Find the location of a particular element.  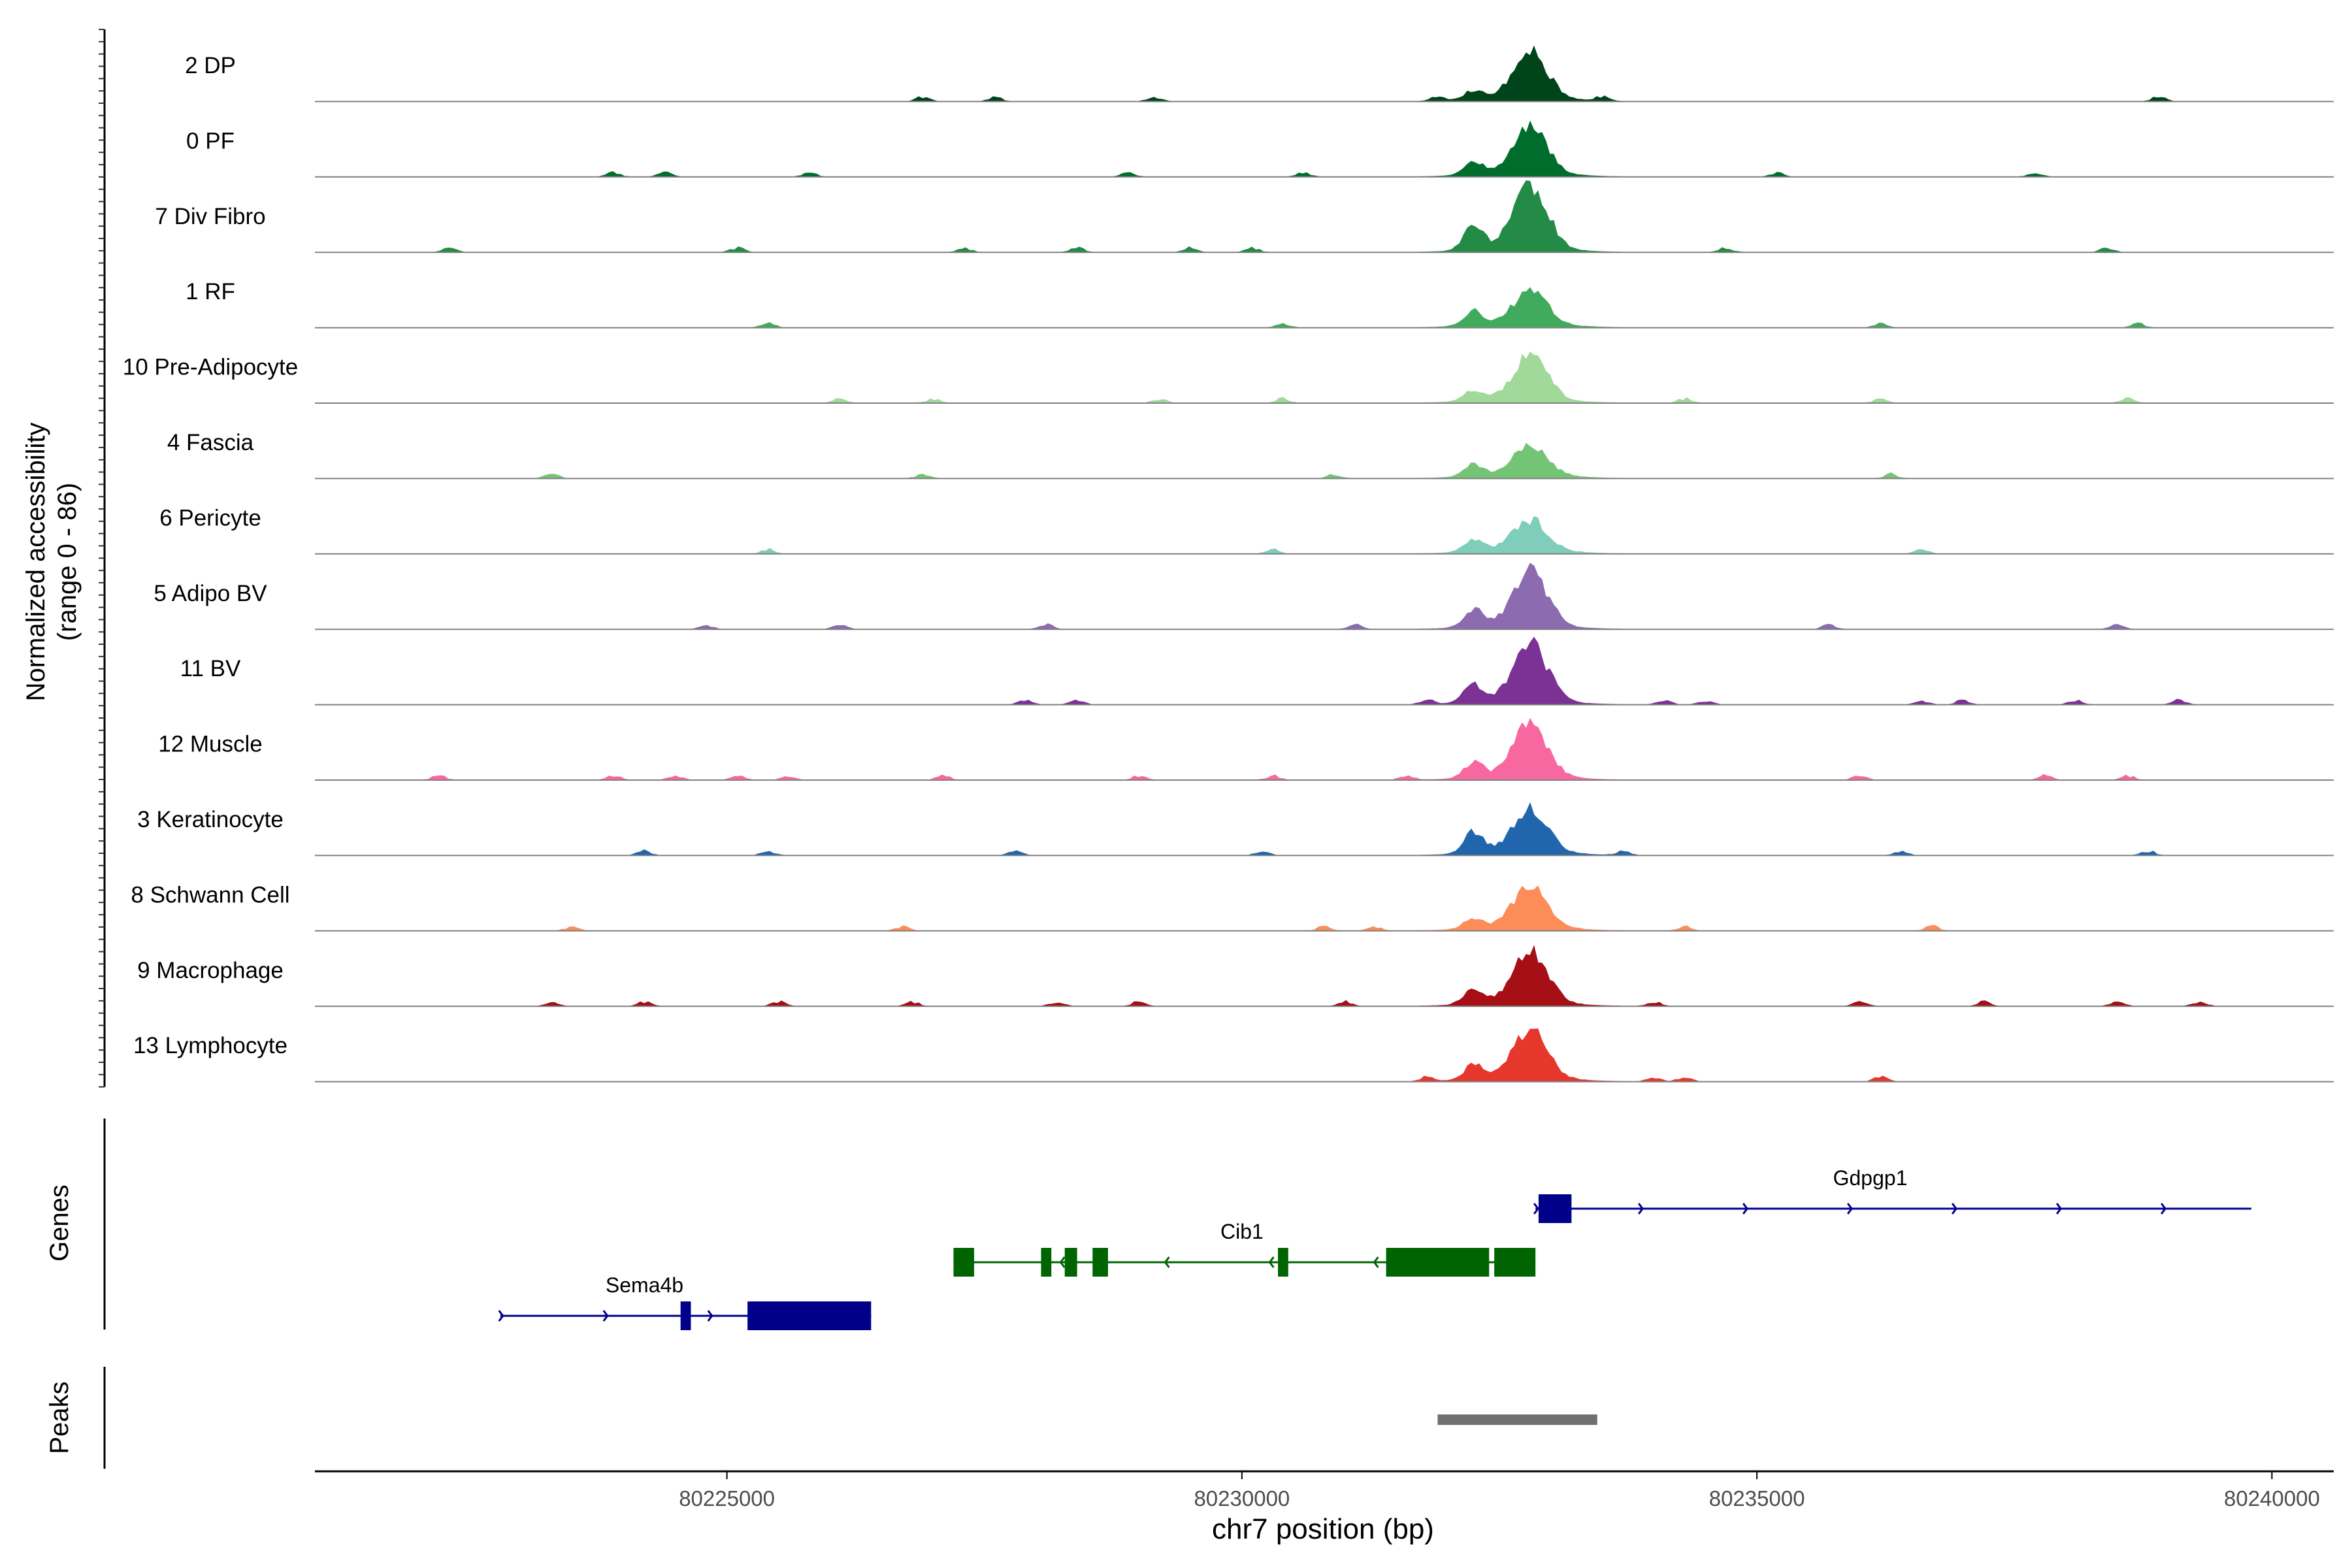

track-label: 6 Pericyte is located at coordinates (210, 518).